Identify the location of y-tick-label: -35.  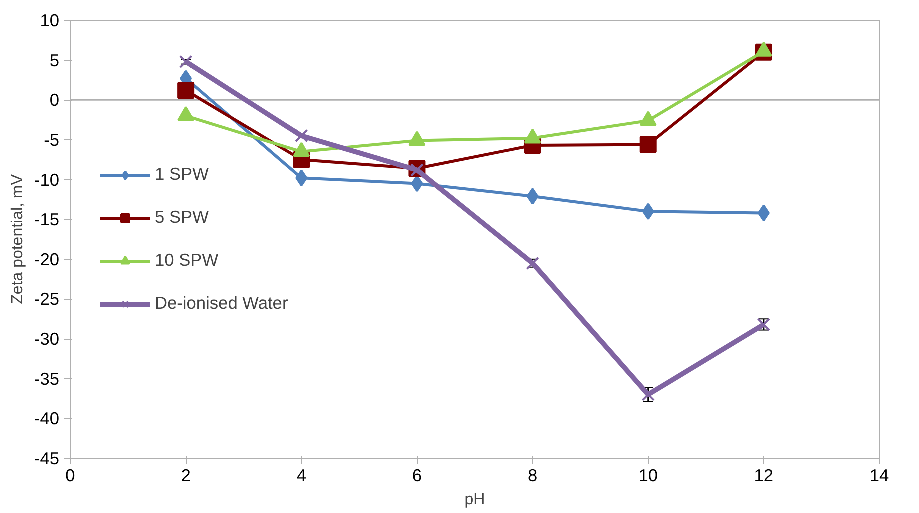
(47, 378).